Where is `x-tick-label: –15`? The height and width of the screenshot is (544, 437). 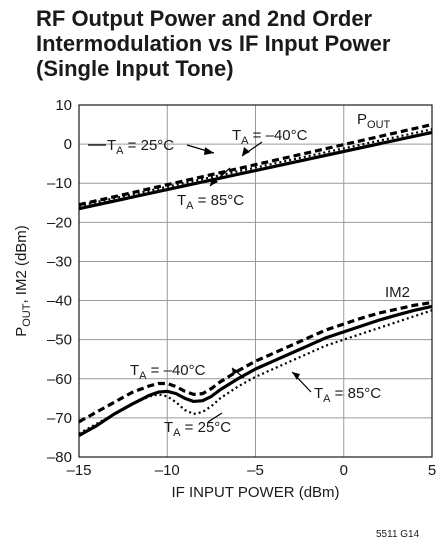
x-tick-label: –15 is located at coordinates (78, 470).